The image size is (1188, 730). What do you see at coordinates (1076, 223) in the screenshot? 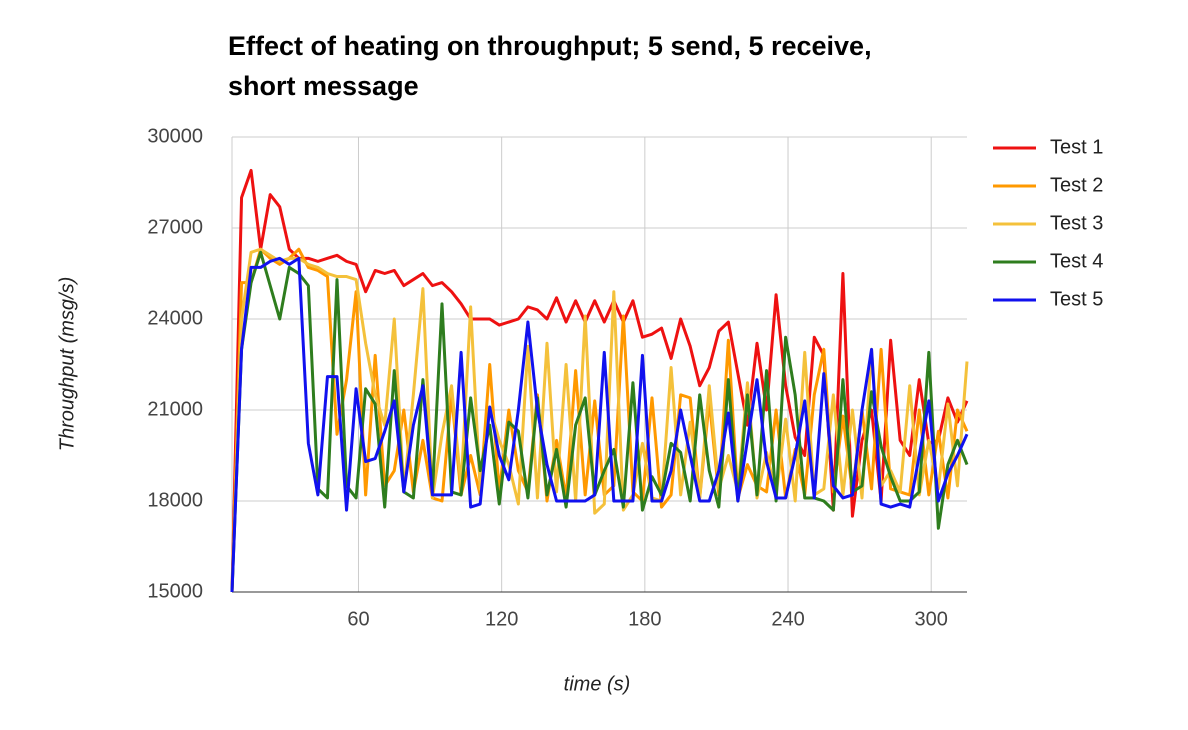
I see `legend-label: Test 3` at bounding box center [1076, 223].